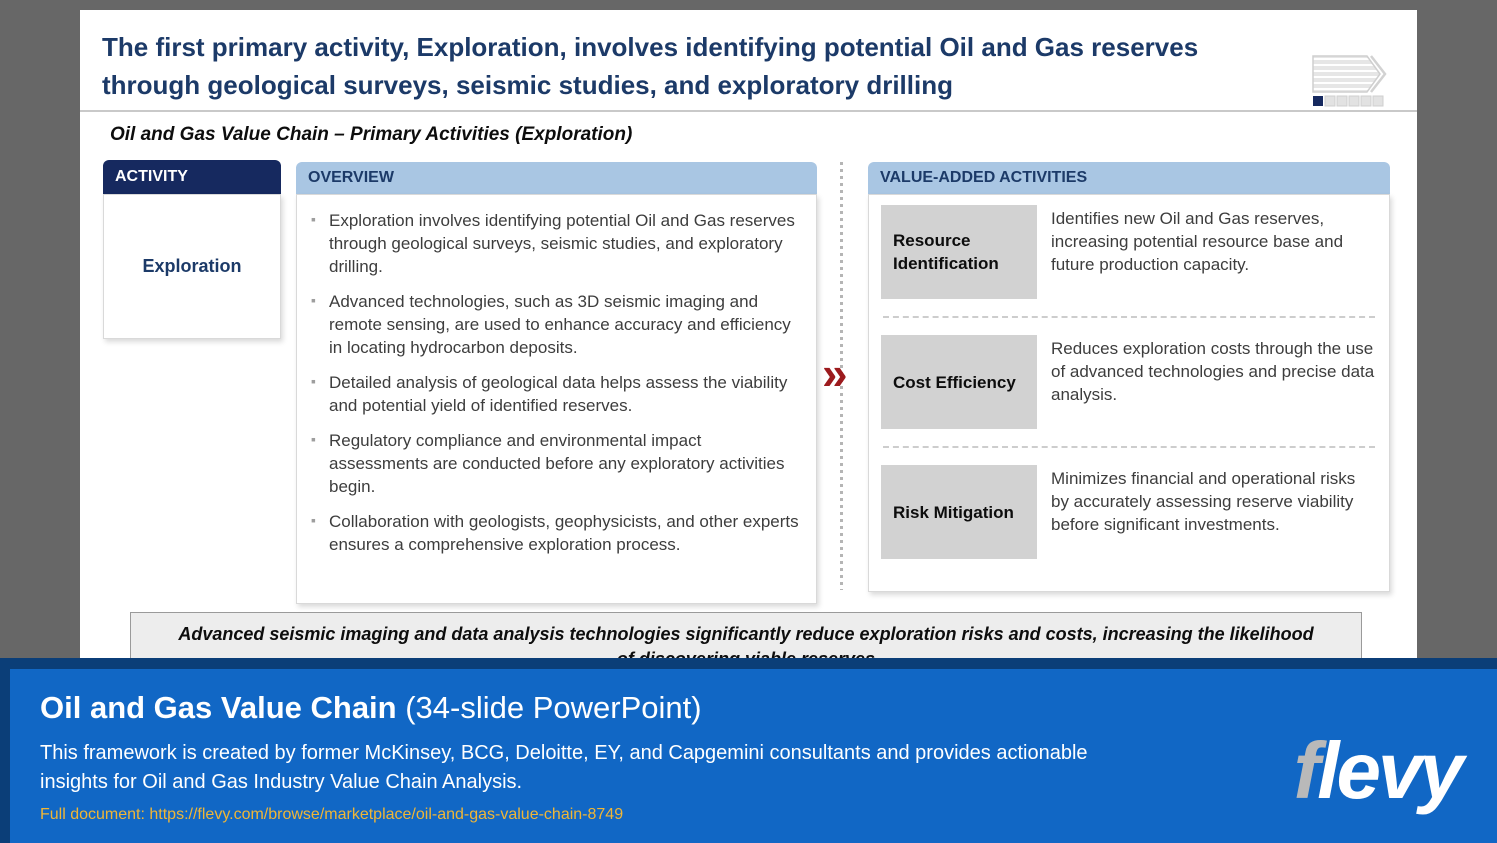  What do you see at coordinates (95, 814) in the screenshot?
I see `full-document-label: Full document:` at bounding box center [95, 814].